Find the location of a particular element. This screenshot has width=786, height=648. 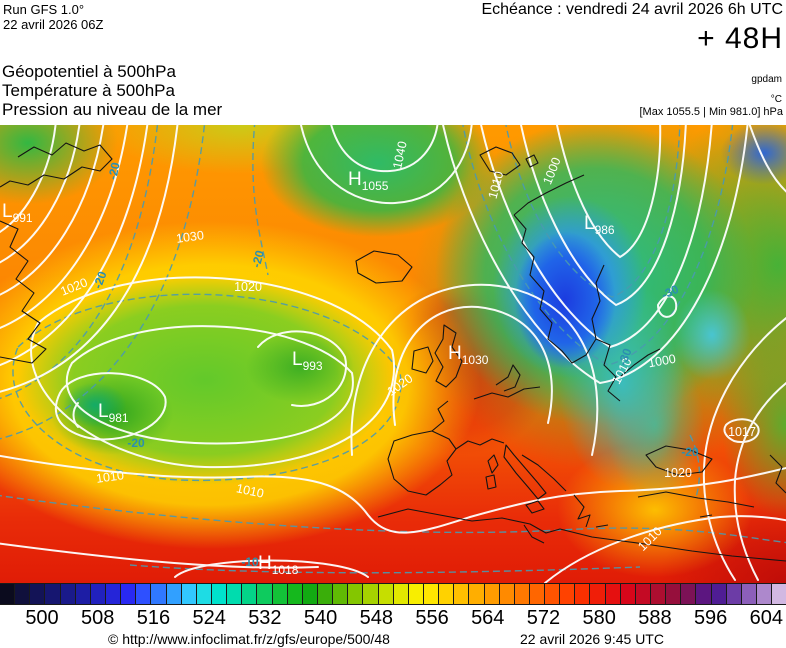

pressure-center-label: L986 is located at coordinates (599, 225).